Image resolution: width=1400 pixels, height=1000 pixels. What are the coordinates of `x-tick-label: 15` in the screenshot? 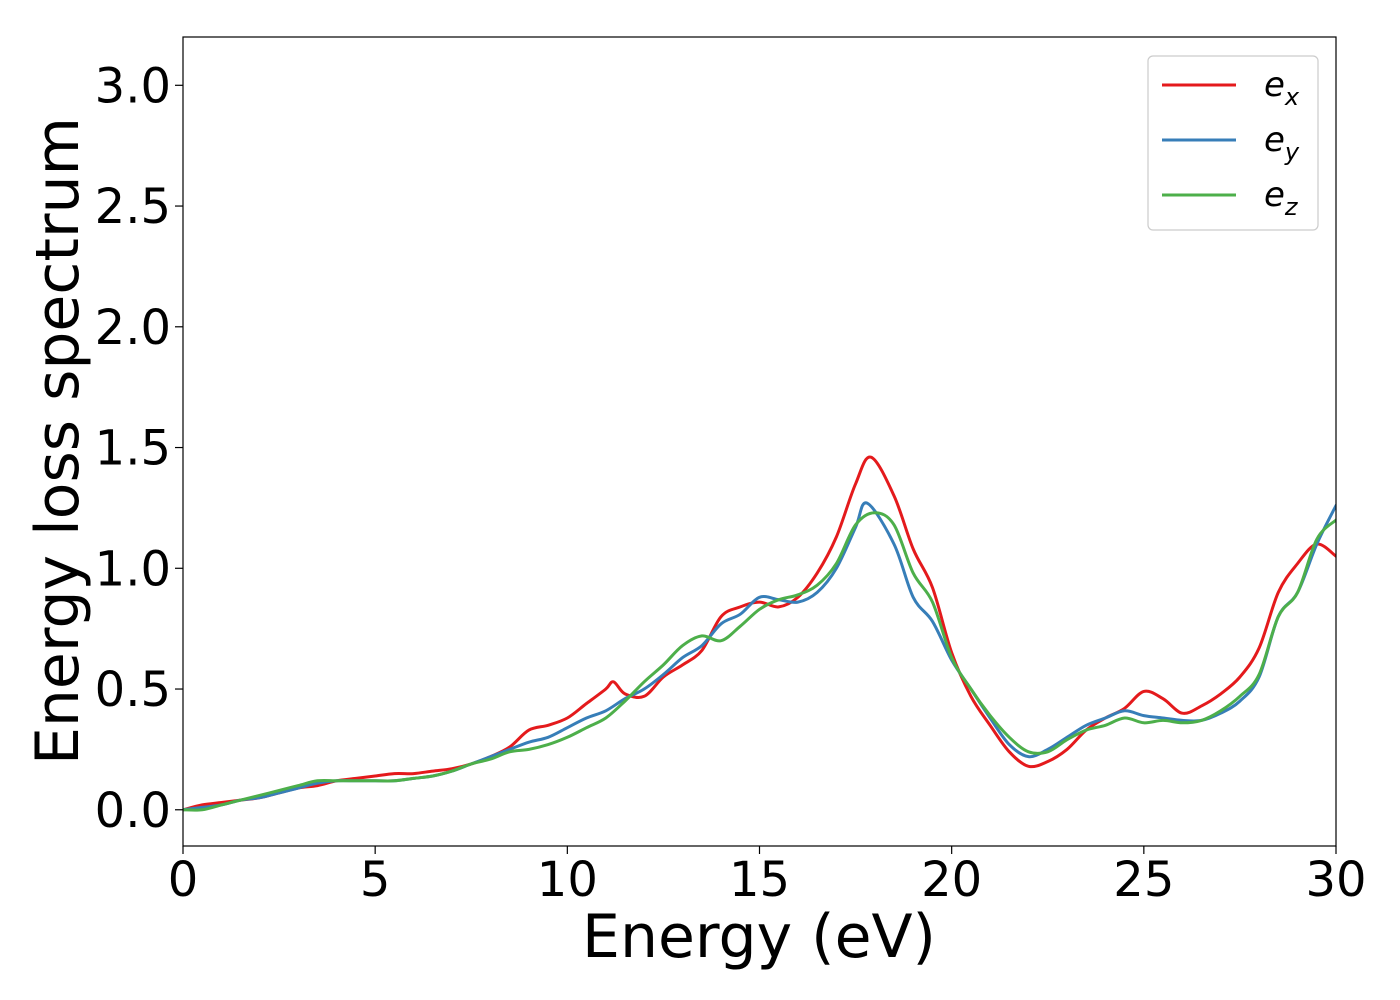 It's located at (759, 880).